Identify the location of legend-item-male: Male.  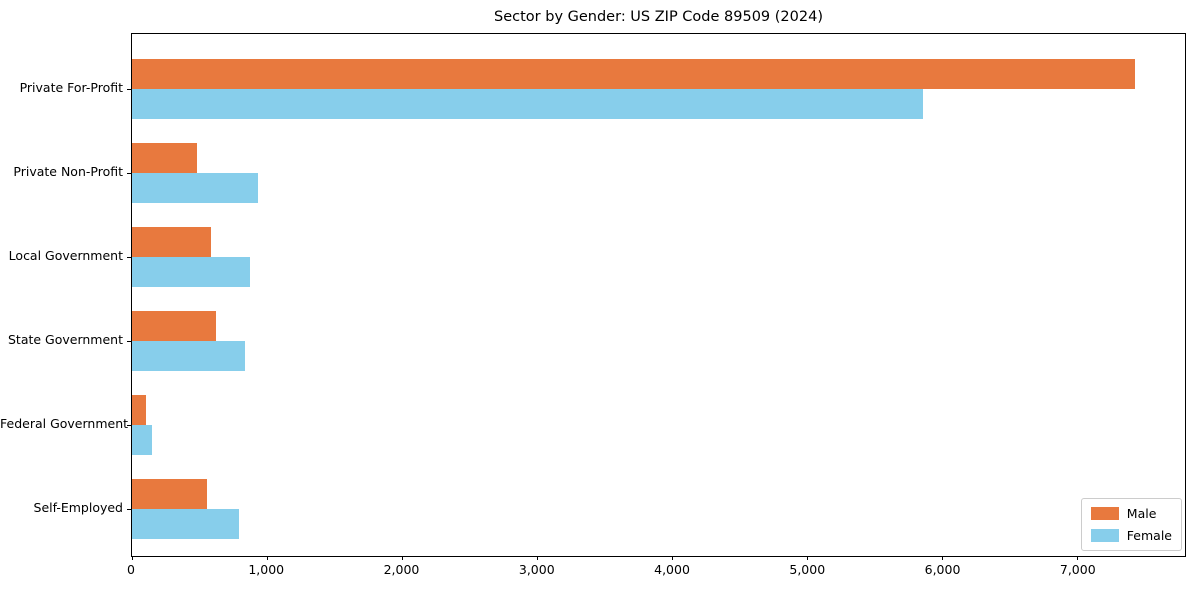
(1131, 513).